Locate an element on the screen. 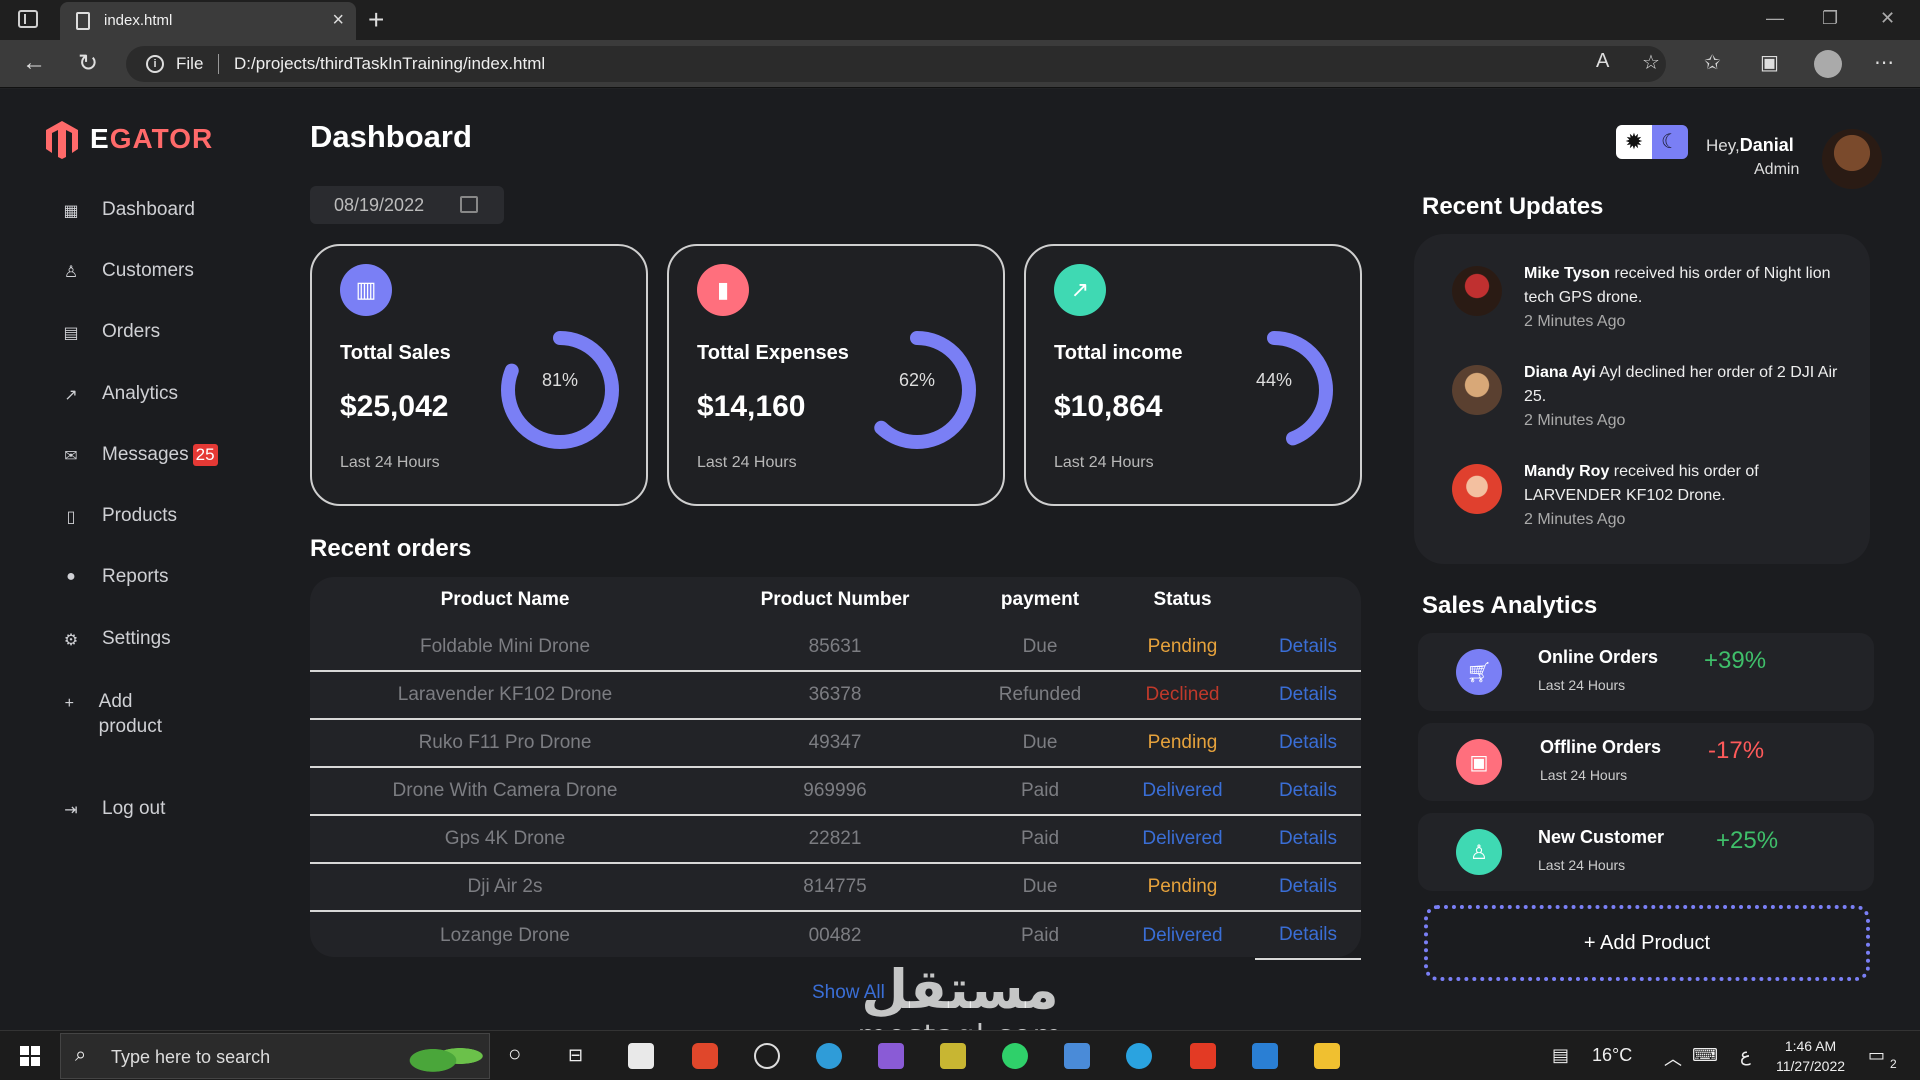 This screenshot has width=1920, height=1080. favorites-list-icon: ✩ is located at coordinates (1712, 63).